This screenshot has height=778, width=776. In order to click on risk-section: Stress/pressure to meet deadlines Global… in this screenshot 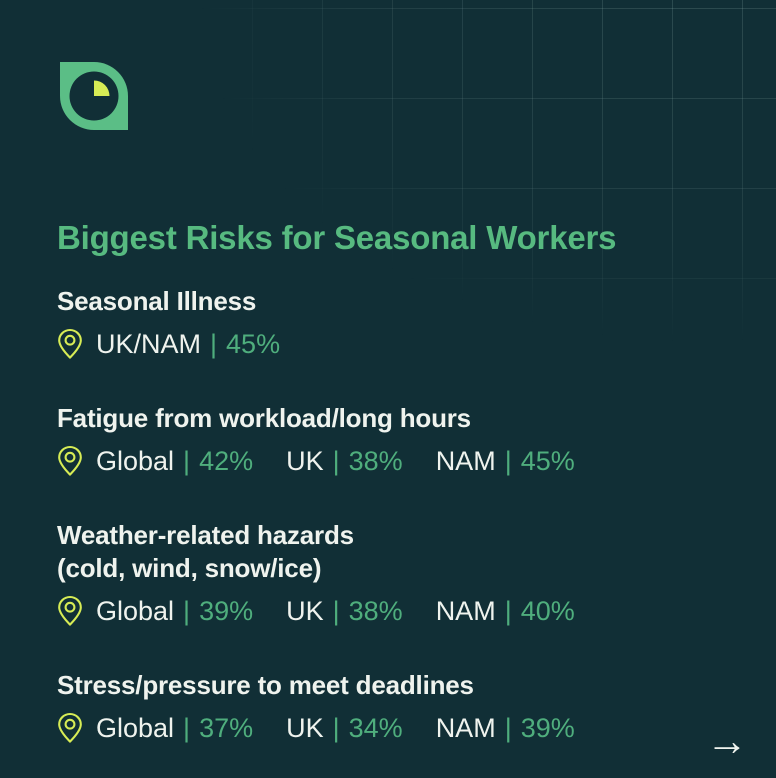, I will do `click(398, 707)`.